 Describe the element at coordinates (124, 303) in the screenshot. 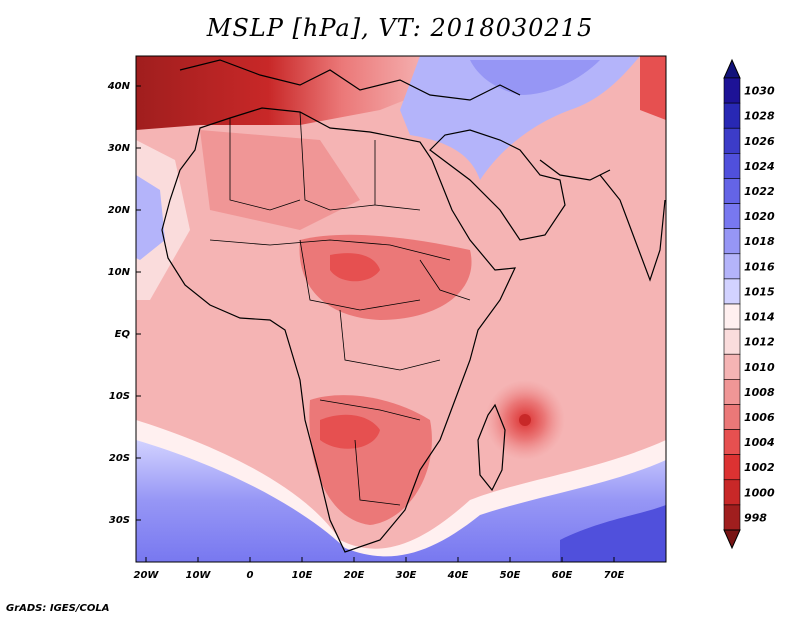

I see `latitude-axis: 40N 30N 20N 10N EQ 10S 20S 30S` at that location.